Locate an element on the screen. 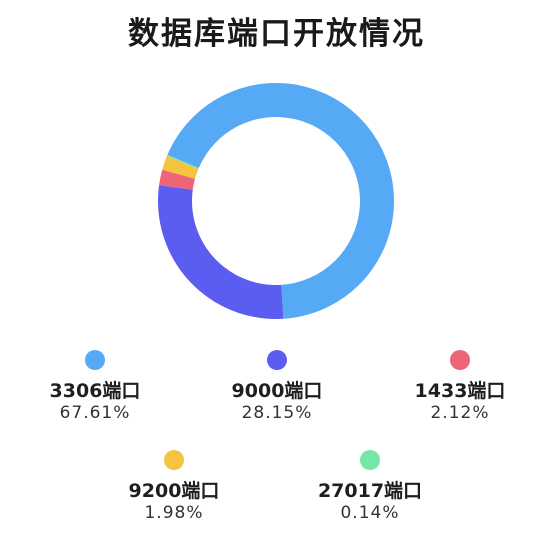  legend-label: 27017端口 is located at coordinates (370, 491).